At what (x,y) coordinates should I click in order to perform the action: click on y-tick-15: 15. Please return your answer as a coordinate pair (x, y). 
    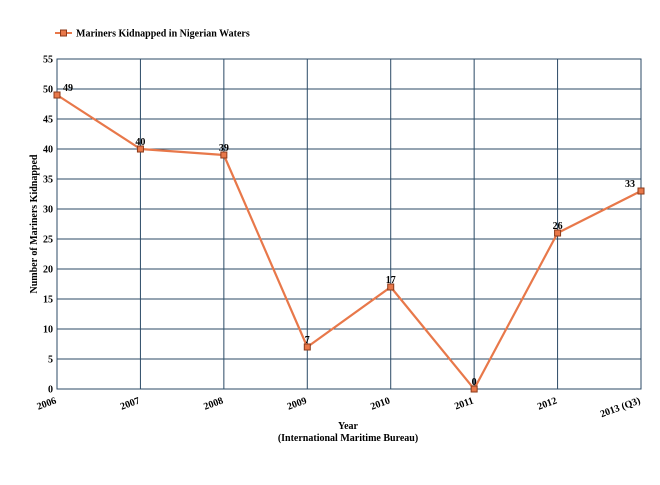
    Looking at the image, I should click on (48, 300).